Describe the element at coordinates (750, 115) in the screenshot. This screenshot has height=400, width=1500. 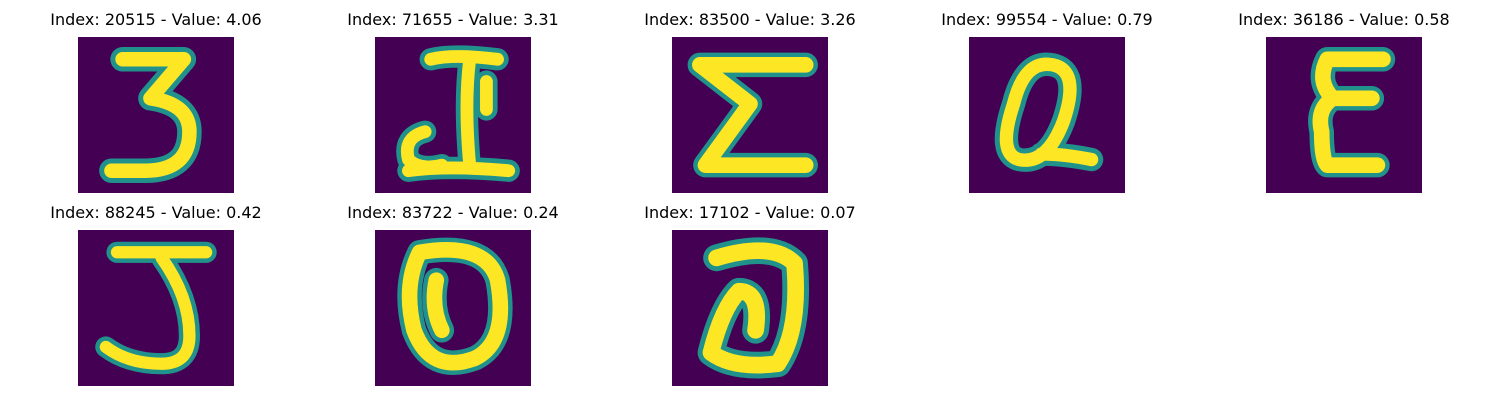
I see `digit-image-sigma` at that location.